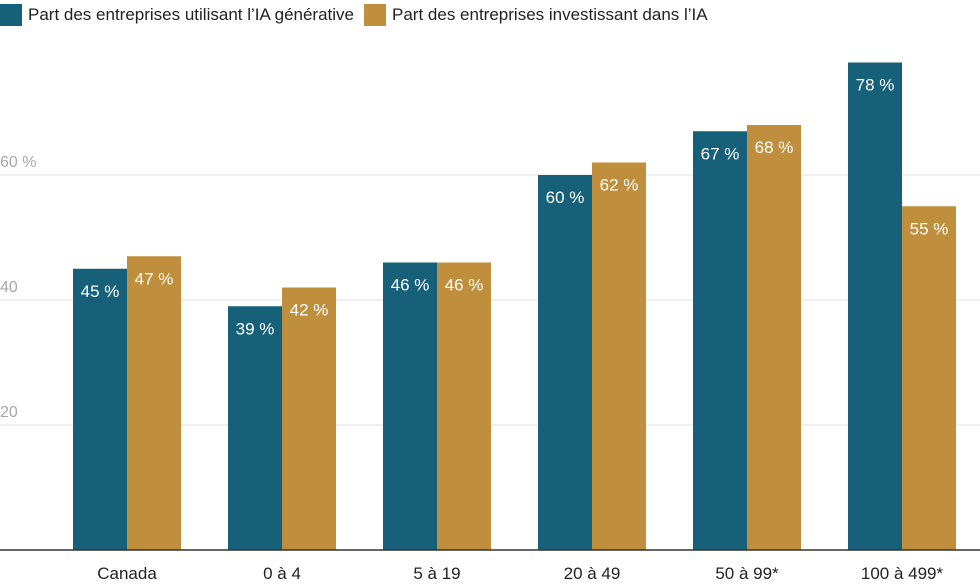  I want to click on y-tick-label: 60 %, so click(18, 162).